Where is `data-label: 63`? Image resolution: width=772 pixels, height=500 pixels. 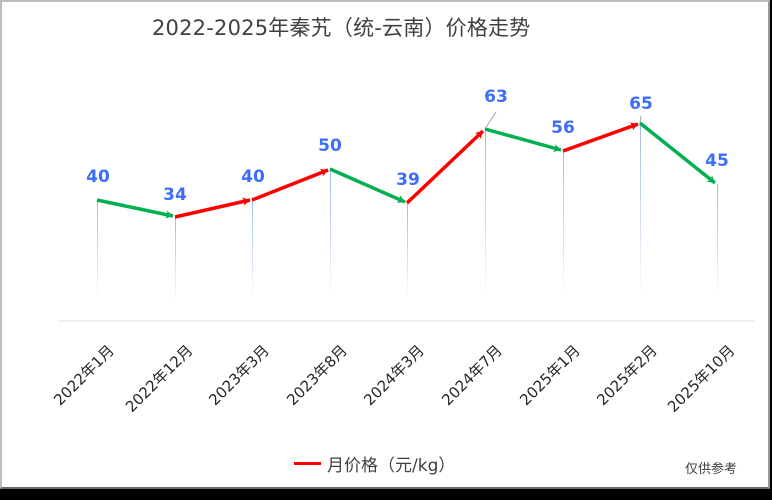 data-label: 63 is located at coordinates (496, 97).